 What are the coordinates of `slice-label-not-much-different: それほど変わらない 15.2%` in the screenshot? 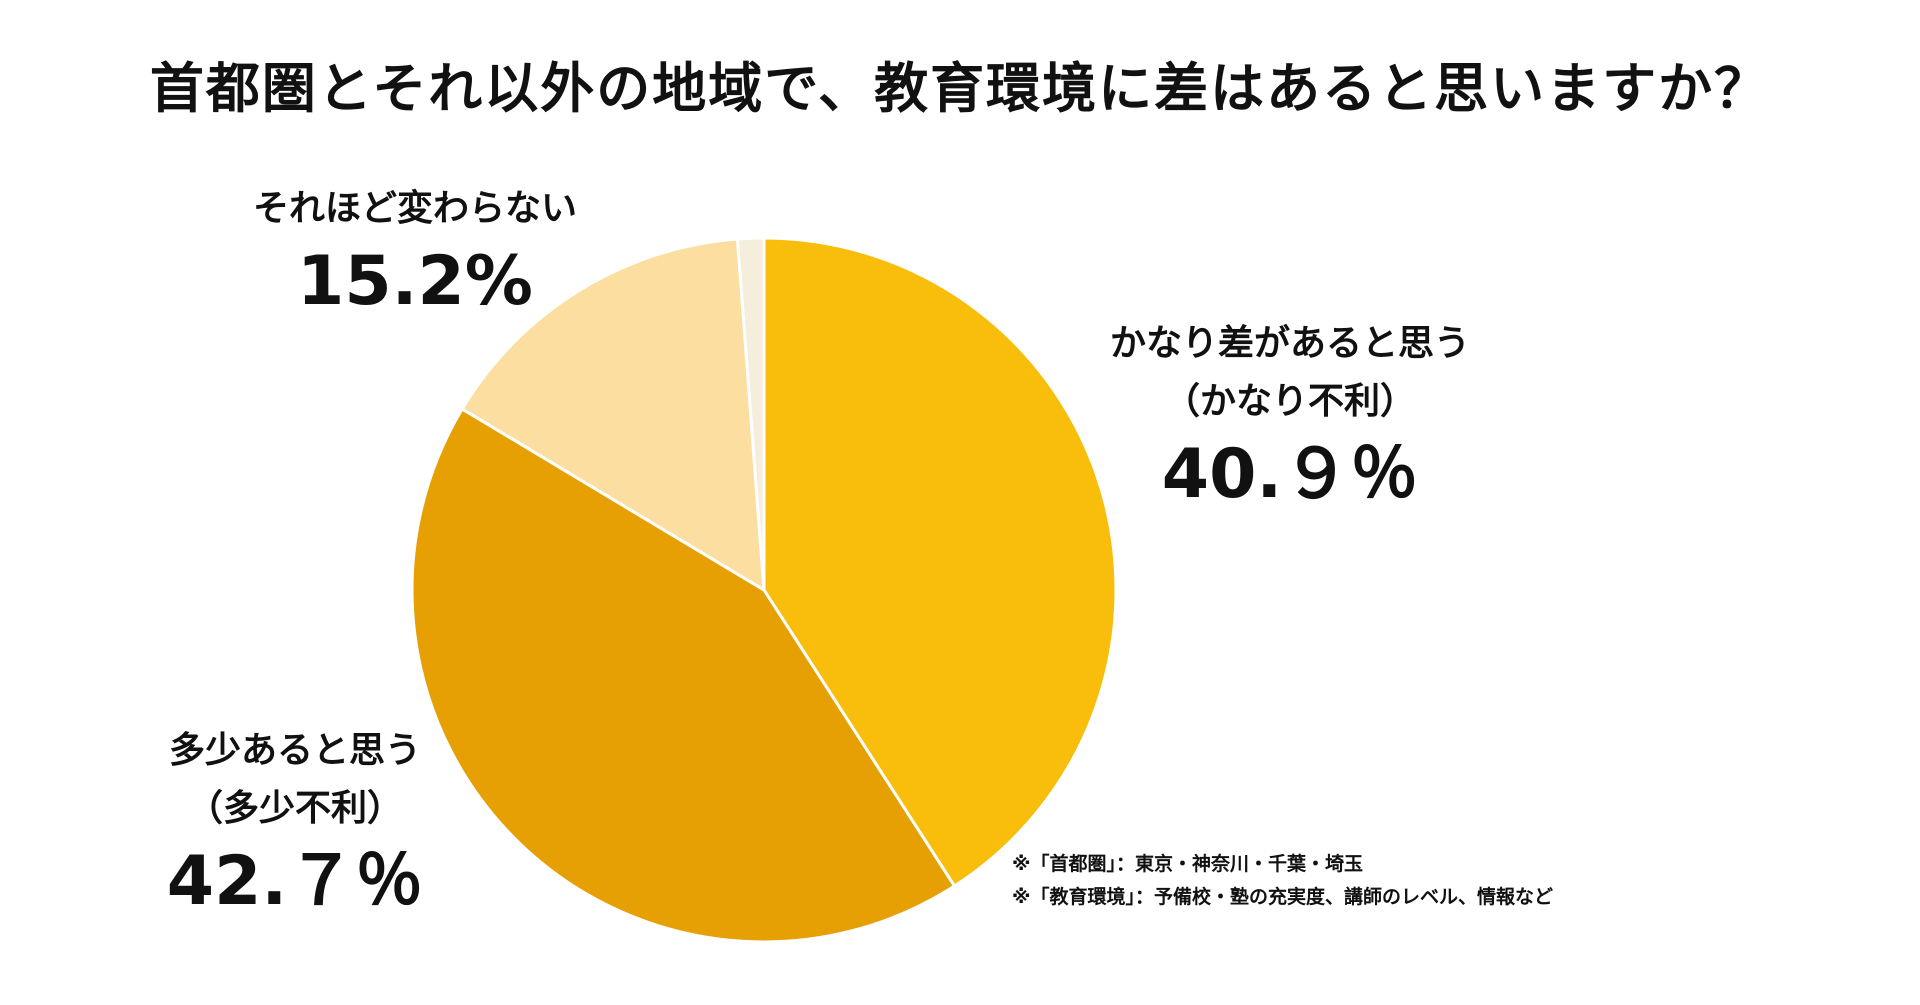 It's located at (415, 251).